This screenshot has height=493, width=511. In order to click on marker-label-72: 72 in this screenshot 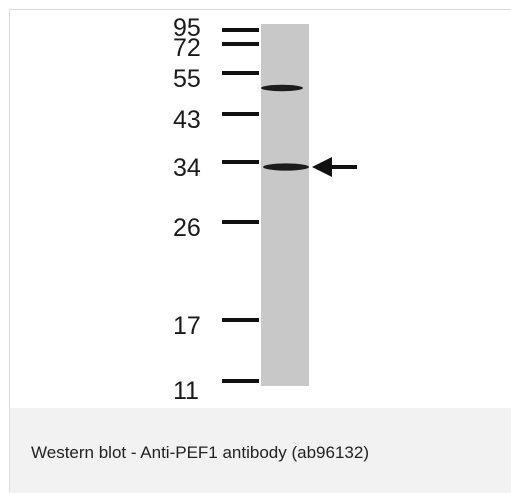, I will do `click(187, 48)`.